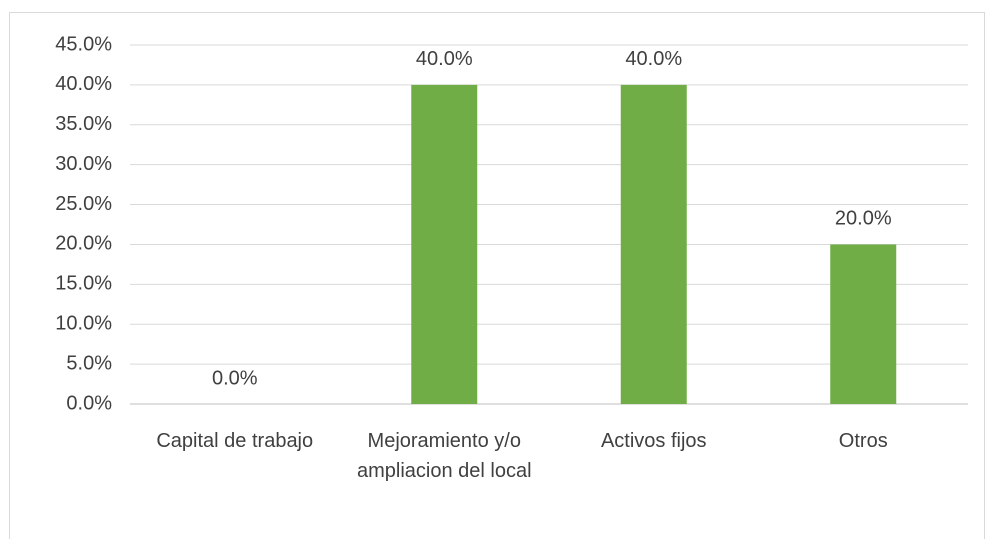 This screenshot has height=539, width=986. What do you see at coordinates (89, 363) in the screenshot?
I see `y-tick-label: 5.0%` at bounding box center [89, 363].